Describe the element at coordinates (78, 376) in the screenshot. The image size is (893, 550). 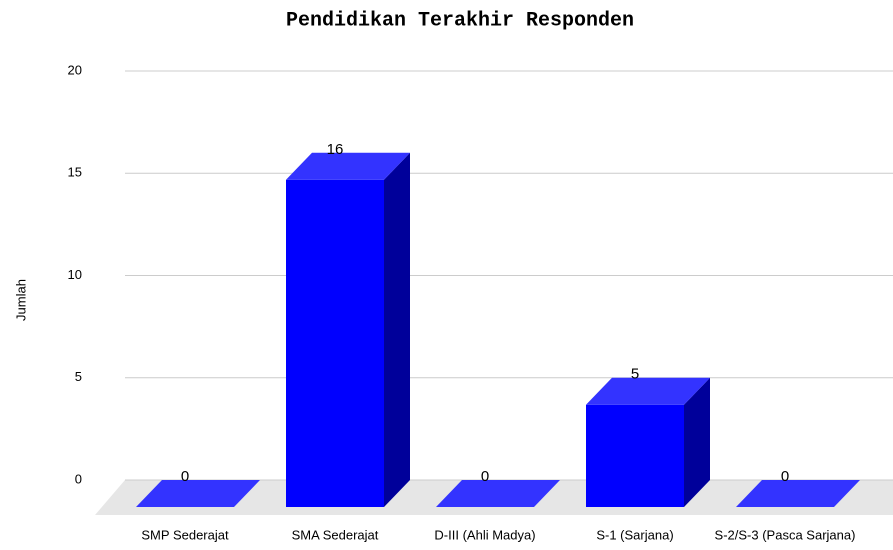
I see `y-tick-label: 5` at that location.